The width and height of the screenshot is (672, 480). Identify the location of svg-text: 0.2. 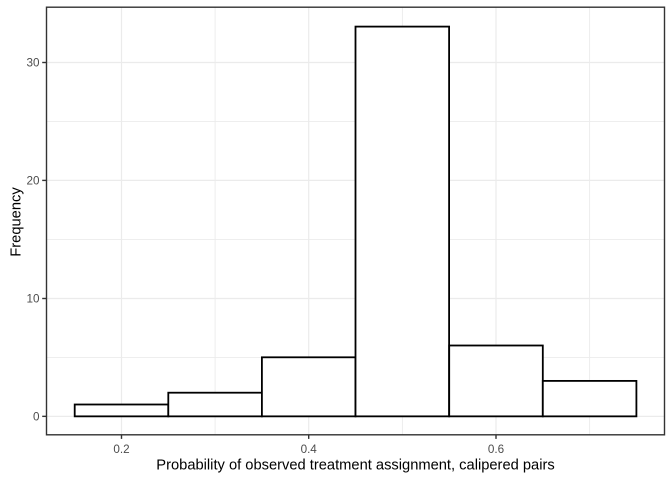
(121, 449).